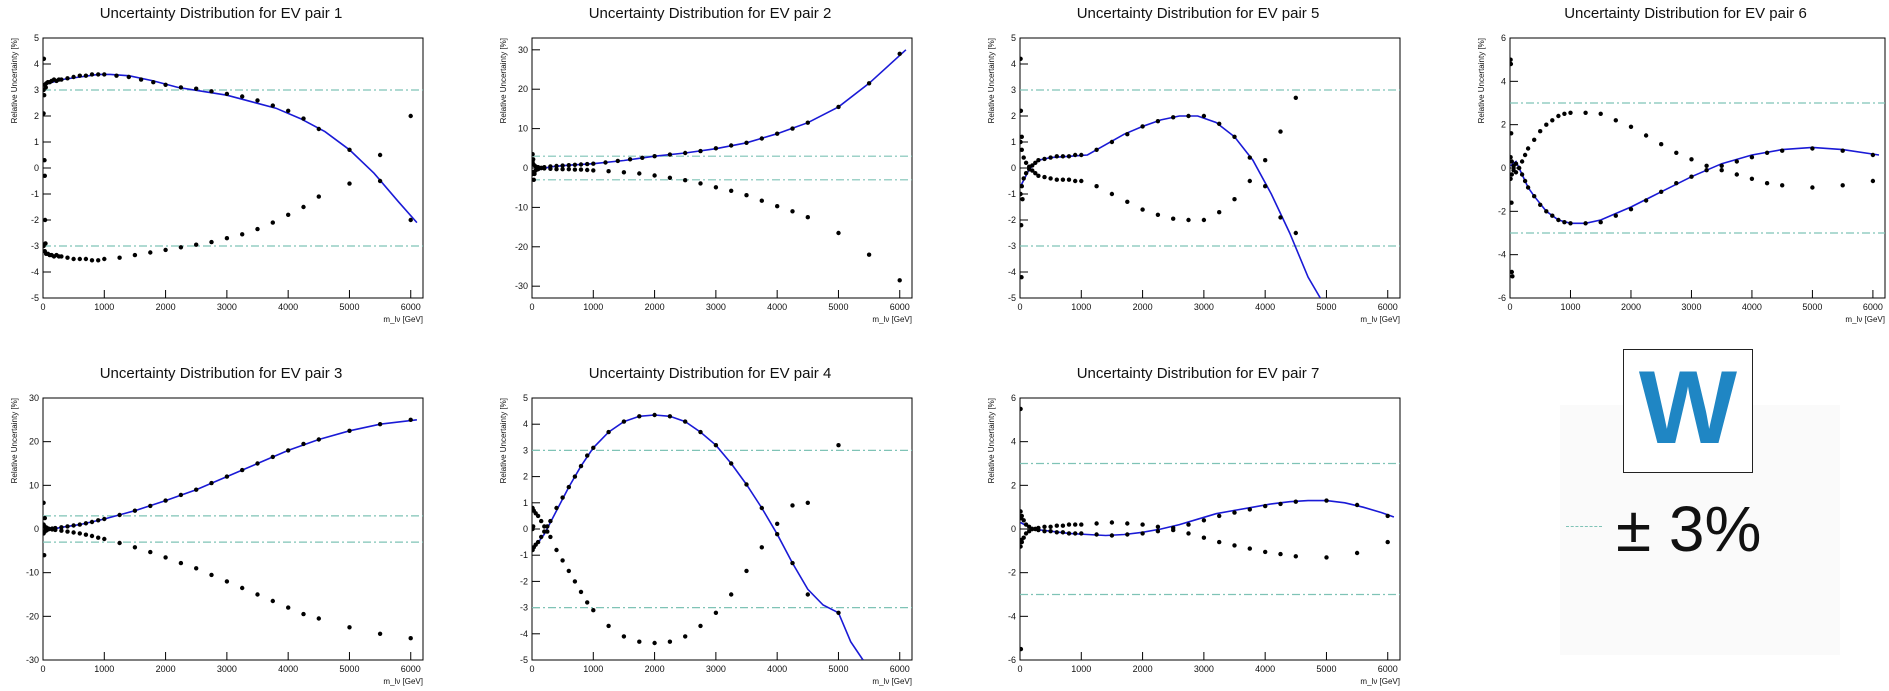 This screenshot has height=691, width=1889. Describe the element at coordinates (32, 660) in the screenshot. I see `y-tick-label: -30` at that location.